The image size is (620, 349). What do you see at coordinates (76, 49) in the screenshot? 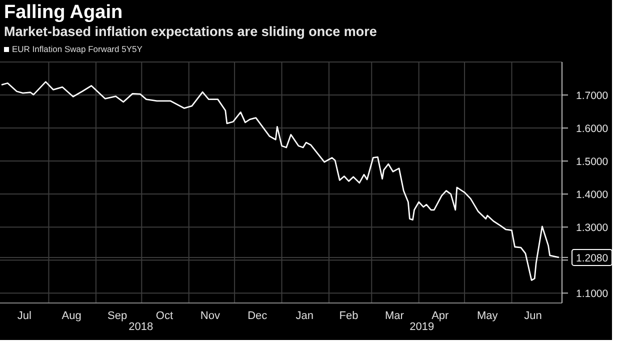
I see `legend-label: EUR Inflation Swap Forward 5Y5Y` at bounding box center [76, 49].